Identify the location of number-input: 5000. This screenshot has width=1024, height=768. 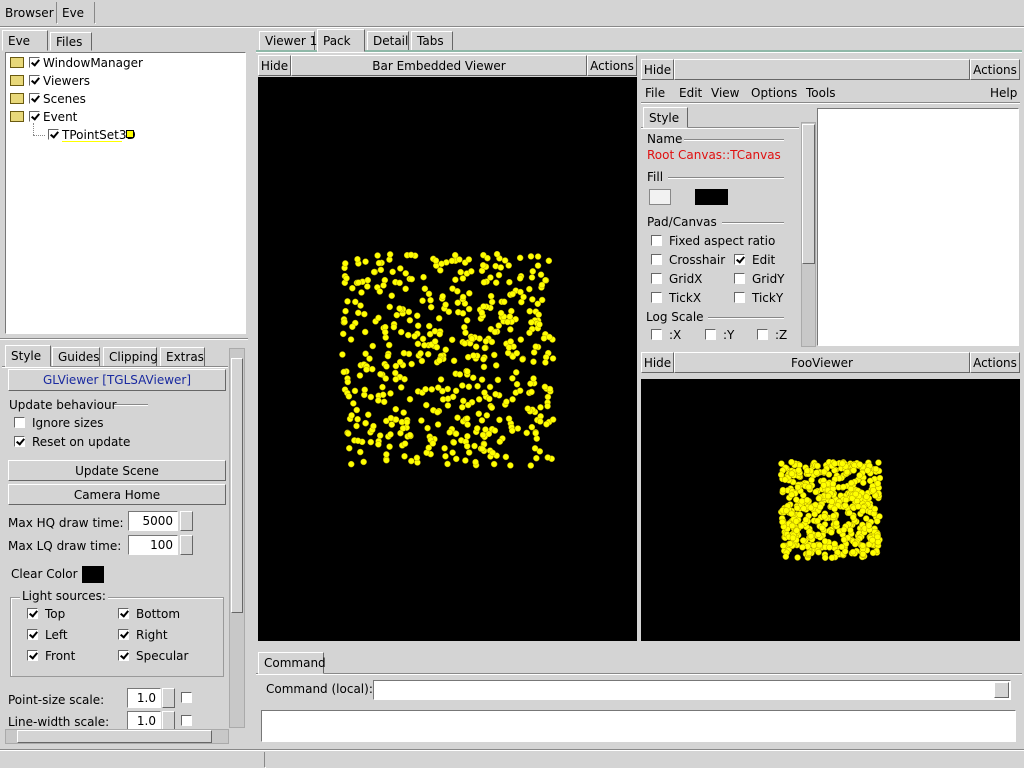
(153, 521).